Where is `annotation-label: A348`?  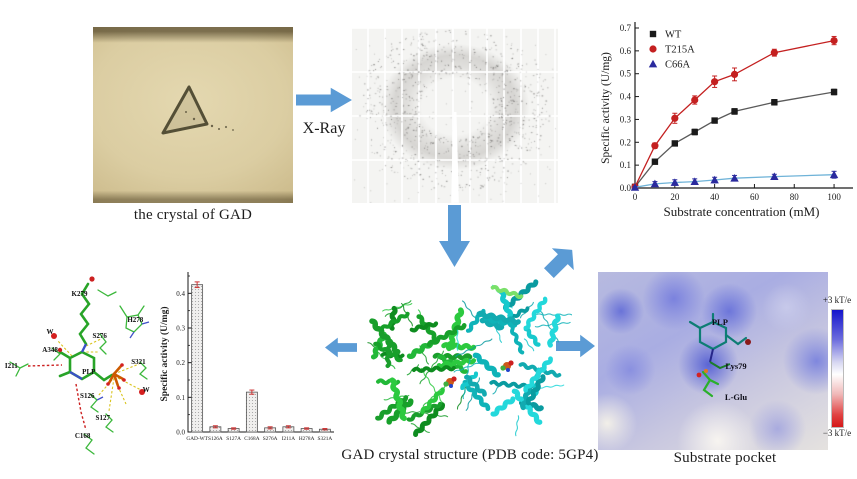 annotation-label: A348 is located at coordinates (50, 350).